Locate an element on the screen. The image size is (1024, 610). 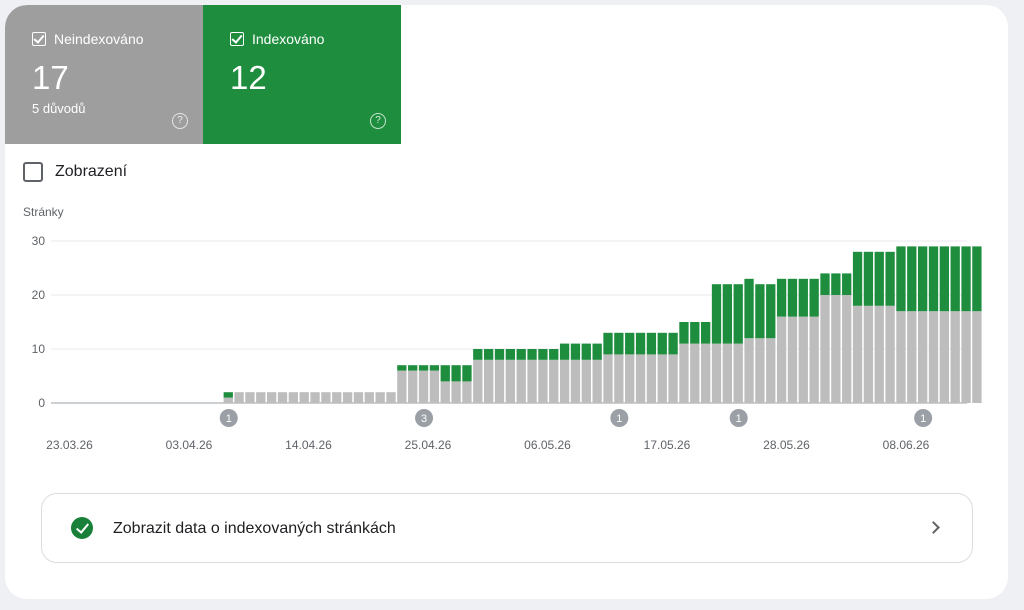
indexed-tile: Indexováno 12 ? is located at coordinates (302, 74).